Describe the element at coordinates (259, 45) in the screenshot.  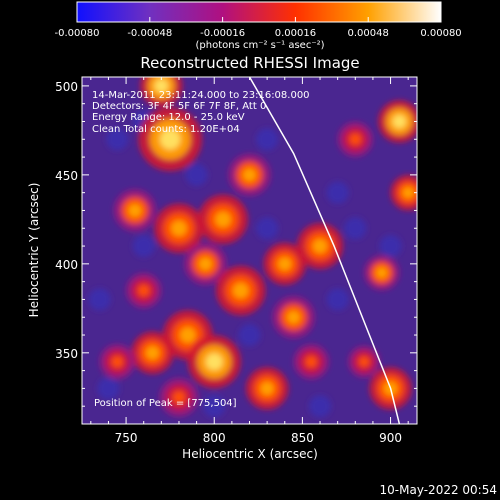
I see `colorbar-unit-label: (photons cm⁻² s⁻¹ asec⁻²)` at that location.